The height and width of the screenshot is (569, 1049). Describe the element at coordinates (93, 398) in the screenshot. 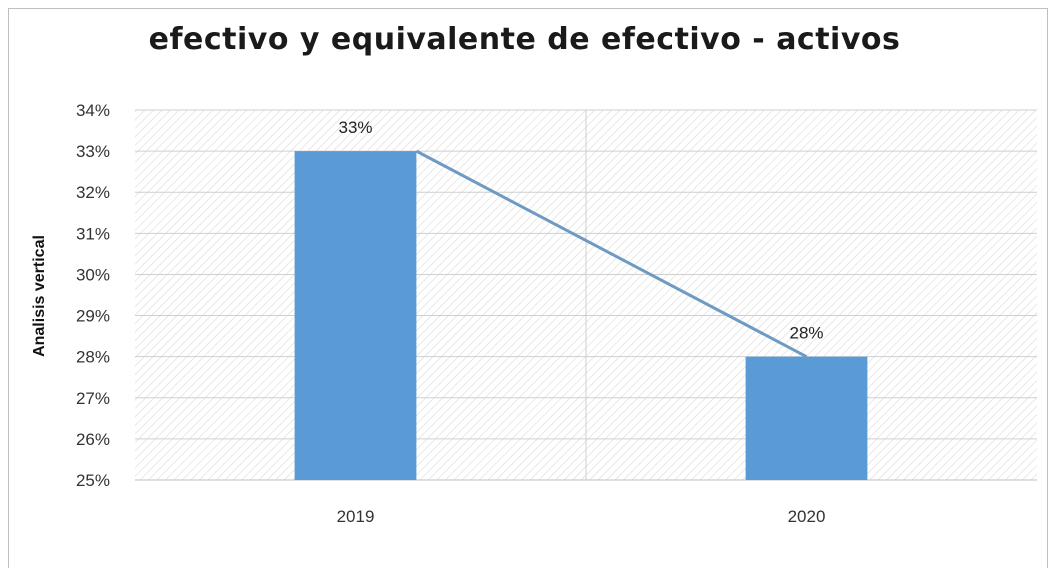

I see `y-tick-label: 27%` at that location.